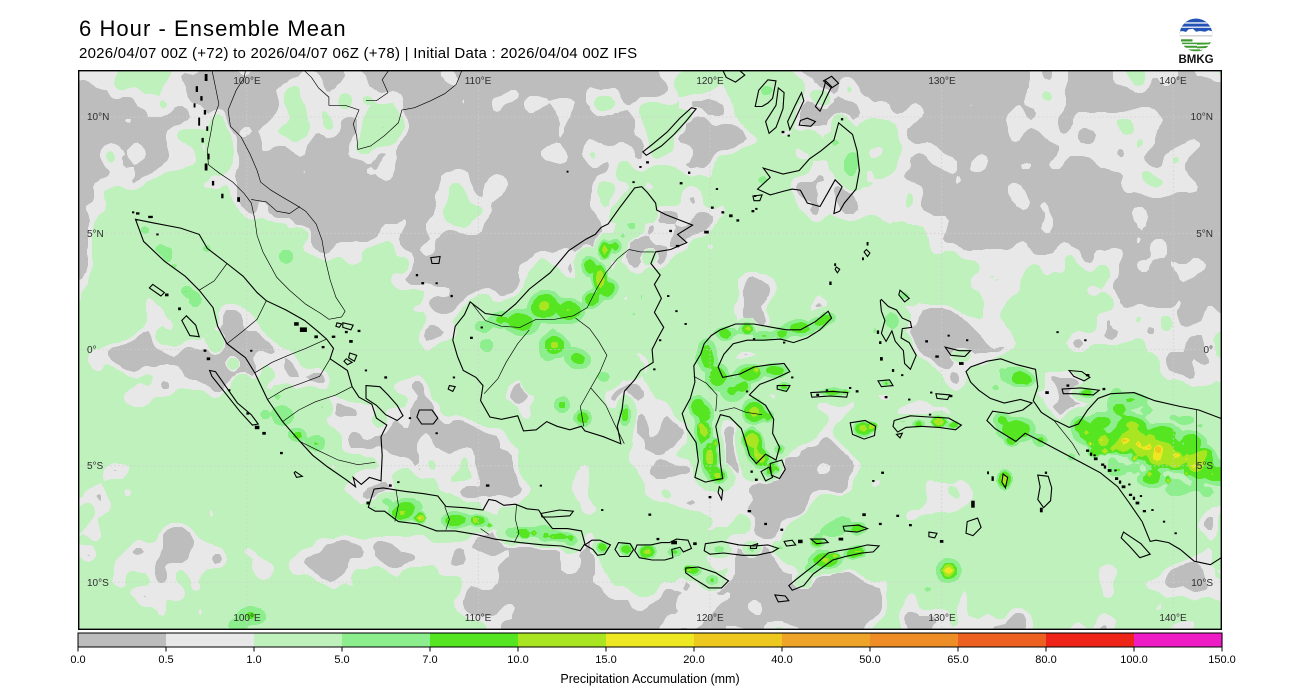  Describe the element at coordinates (605, 660) in the screenshot. I see `svg-text: 15.0` at that location.